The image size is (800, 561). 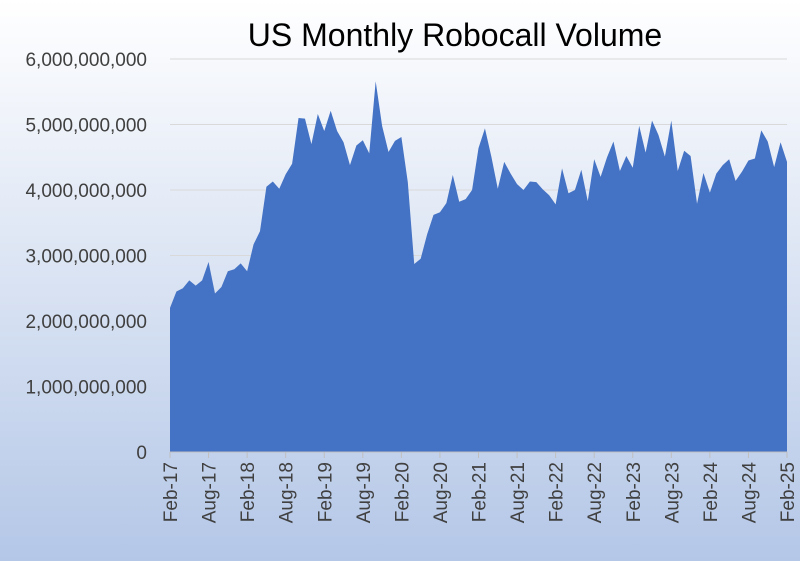 What do you see at coordinates (455, 35) in the screenshot?
I see `chart-title: US Monthly Robocall Volume` at bounding box center [455, 35].